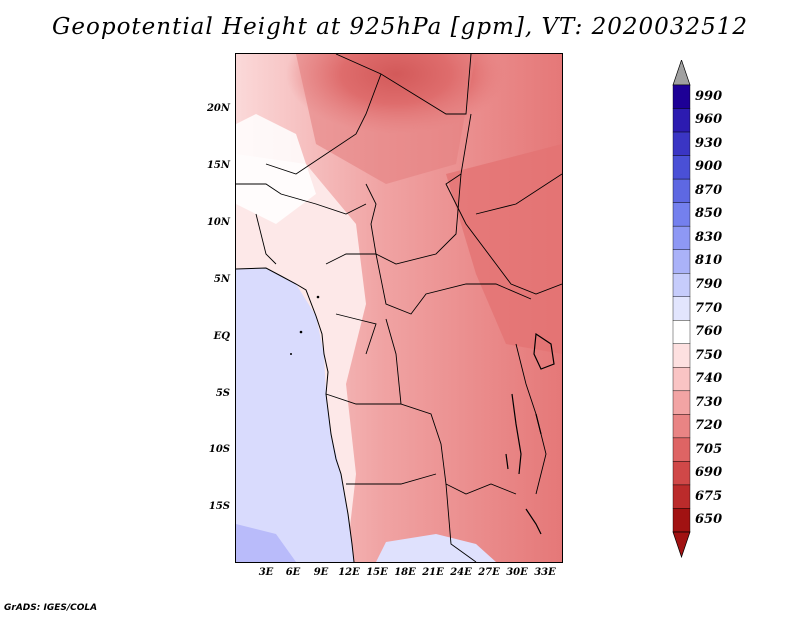  Describe the element at coordinates (709, 214) in the screenshot. I see `colorbar-level-label: 850` at that location.